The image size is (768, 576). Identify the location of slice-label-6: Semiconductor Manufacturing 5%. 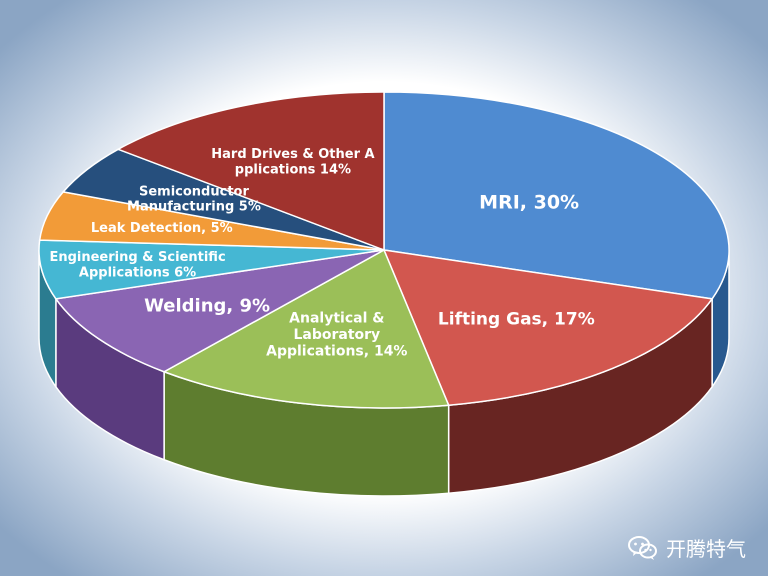
(194, 199).